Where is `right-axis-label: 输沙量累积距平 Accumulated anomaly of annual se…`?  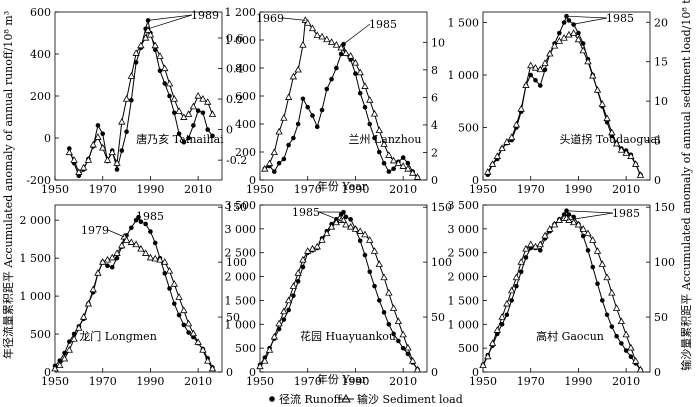
right-axis-label: 输沙量累积距平 Accumulated anomaly of annual se… is located at coordinates (686, 185).